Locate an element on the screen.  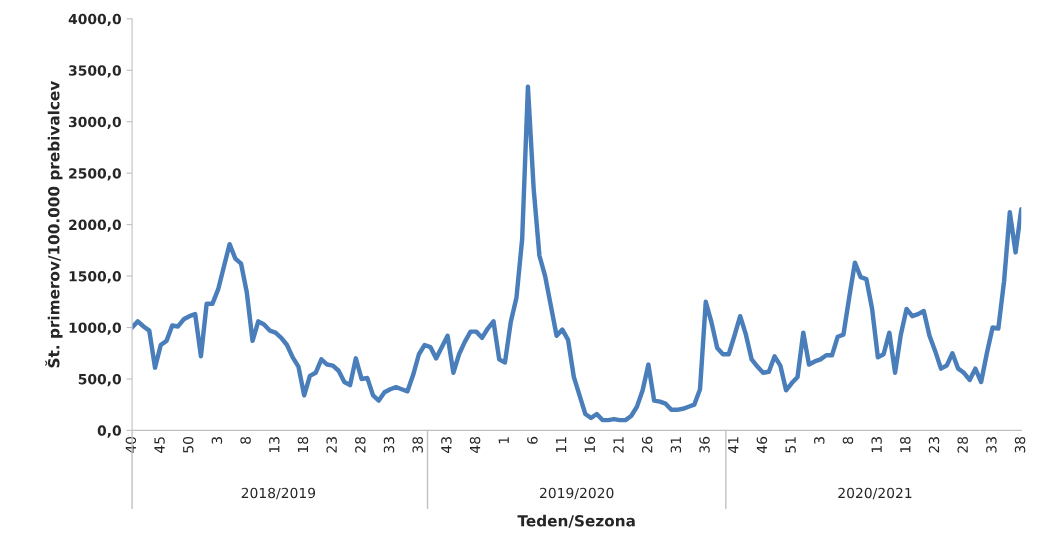
y-tick-label: 2500,0 is located at coordinates (95, 174).